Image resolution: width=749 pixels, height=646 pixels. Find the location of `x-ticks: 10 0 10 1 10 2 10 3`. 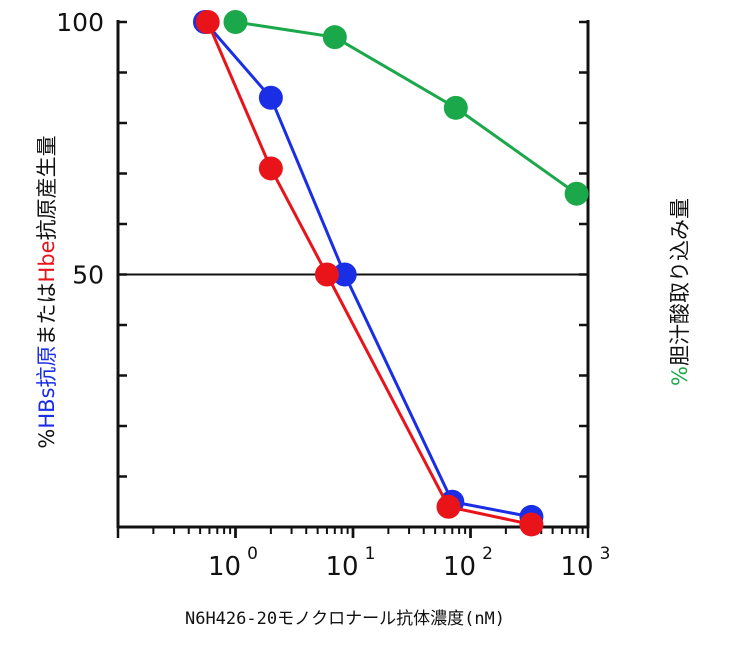

x-ticks: 10 0 10 1 10 2 10 3 is located at coordinates (363, 554).